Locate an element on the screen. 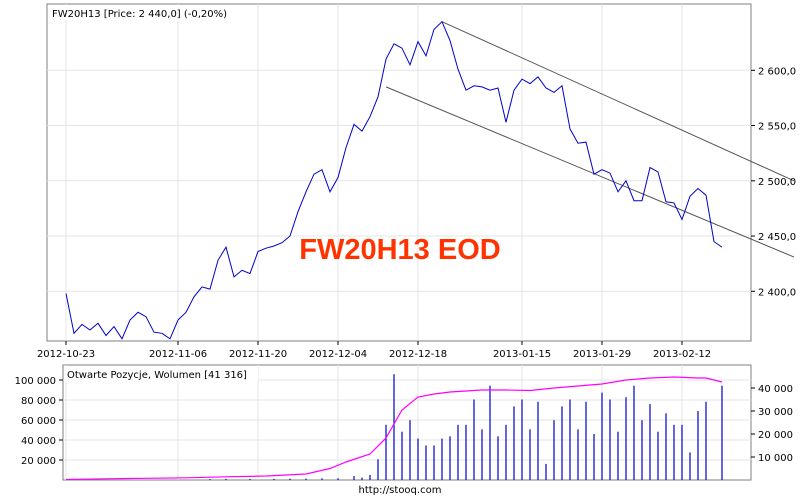 The image size is (800, 500). x-tick-label: 2012-11-20 is located at coordinates (258, 354).